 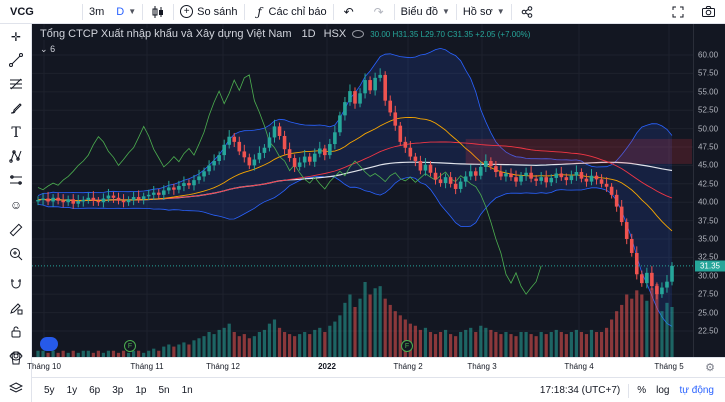 I want to click on chevron-down-icon: ▼, so click(x=132, y=11).